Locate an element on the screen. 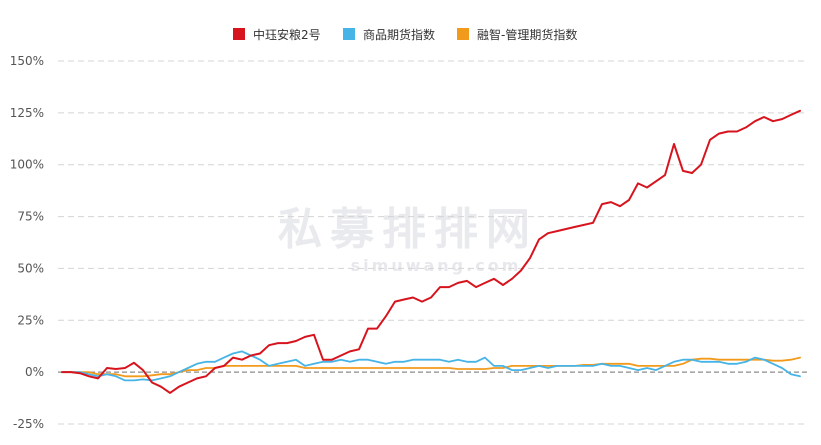  watermark-text: 私募排排网 is located at coordinates (408, 229).